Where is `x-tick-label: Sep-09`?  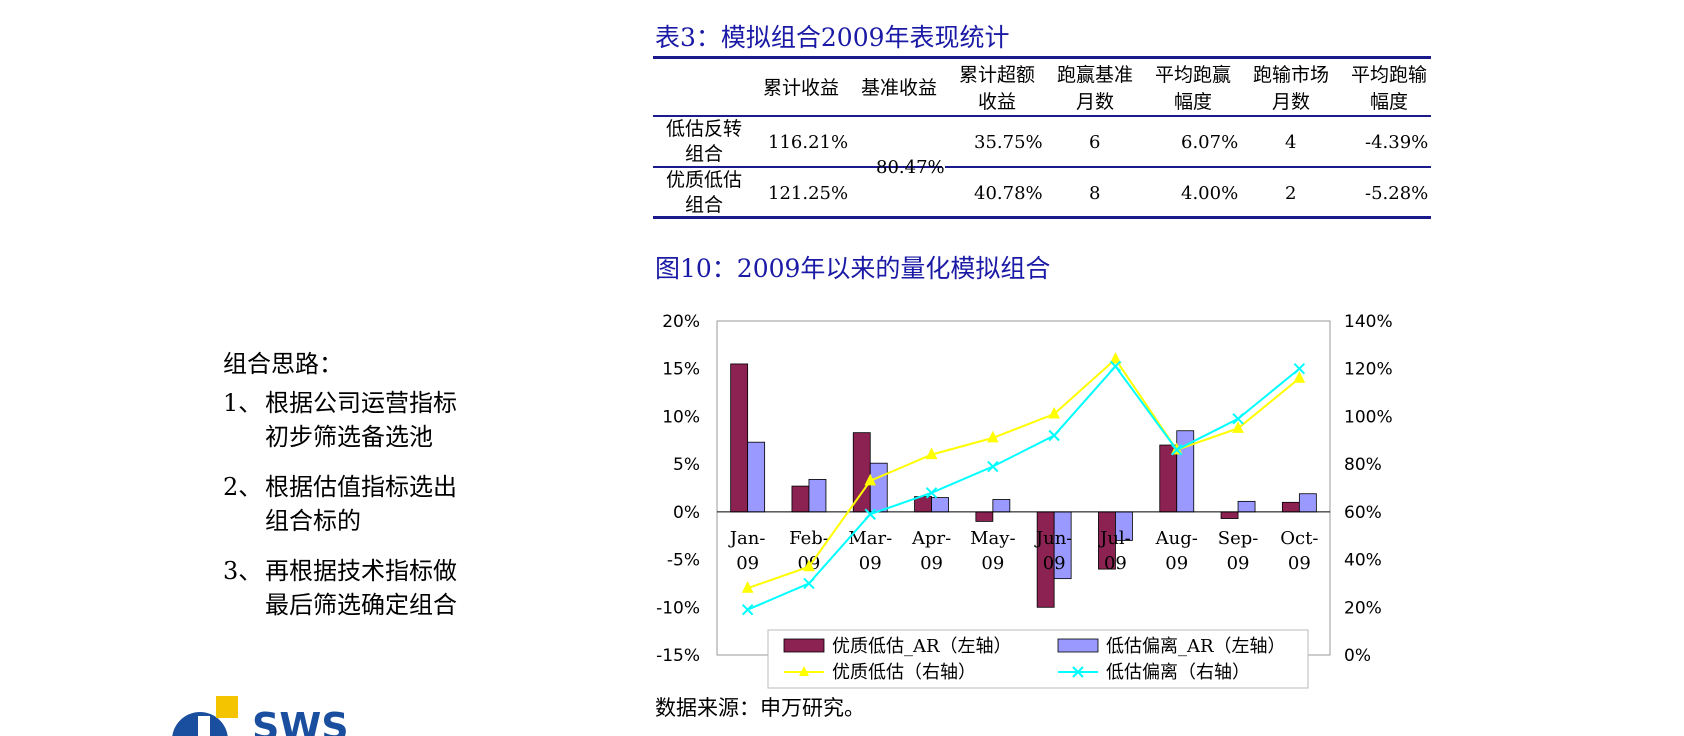 x-tick-label: Sep-09 is located at coordinates (1238, 551).